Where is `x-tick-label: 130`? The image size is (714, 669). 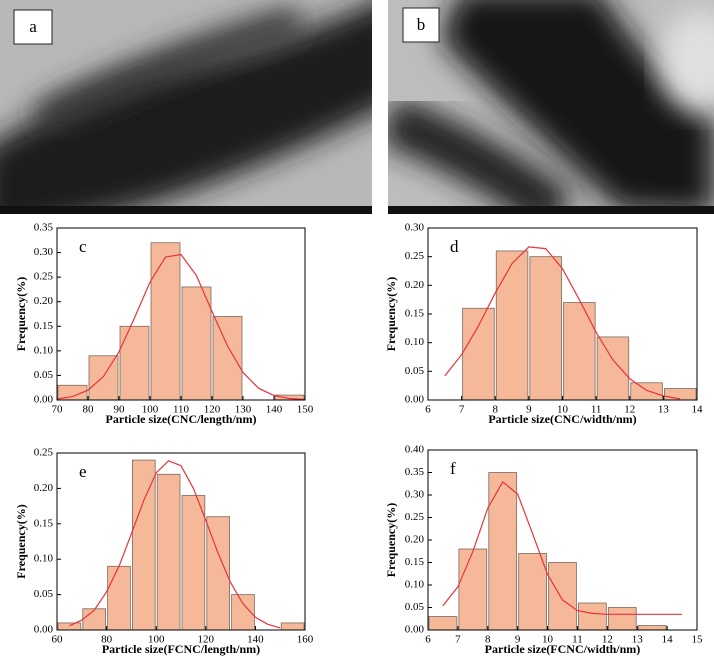 x-tick-label: 130 is located at coordinates (243, 410).